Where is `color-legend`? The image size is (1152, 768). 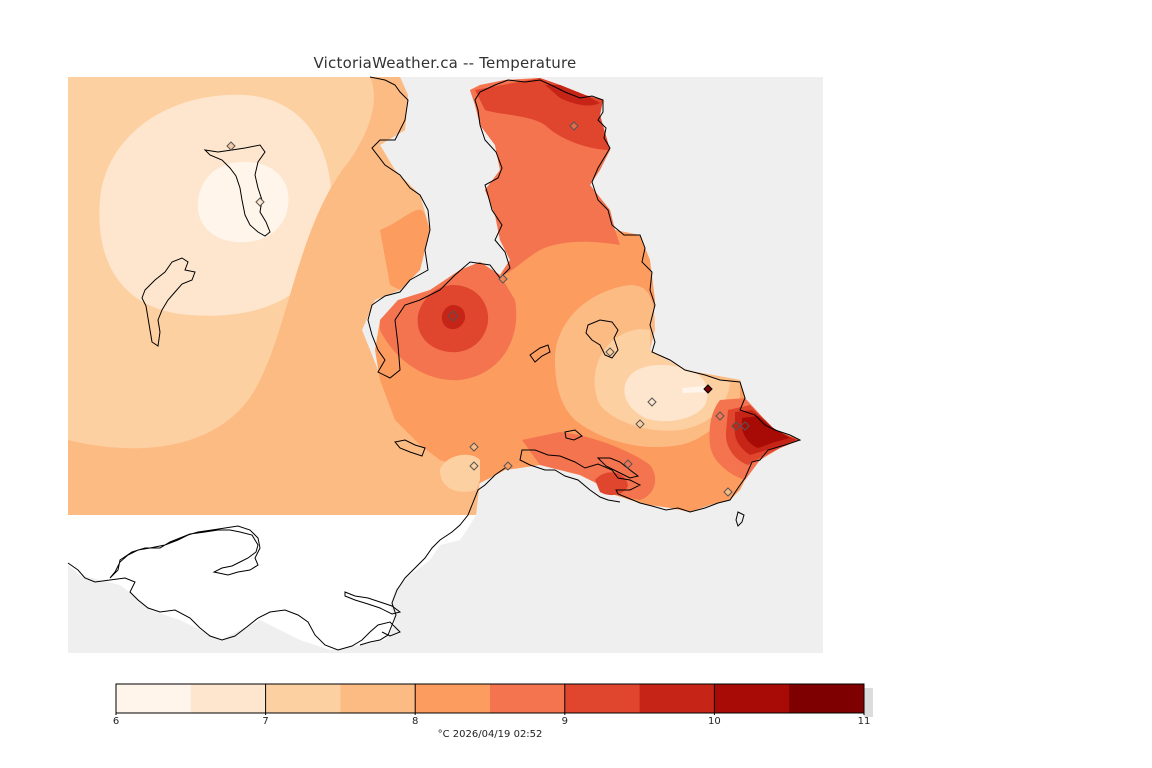 color-legend is located at coordinates (494, 700).